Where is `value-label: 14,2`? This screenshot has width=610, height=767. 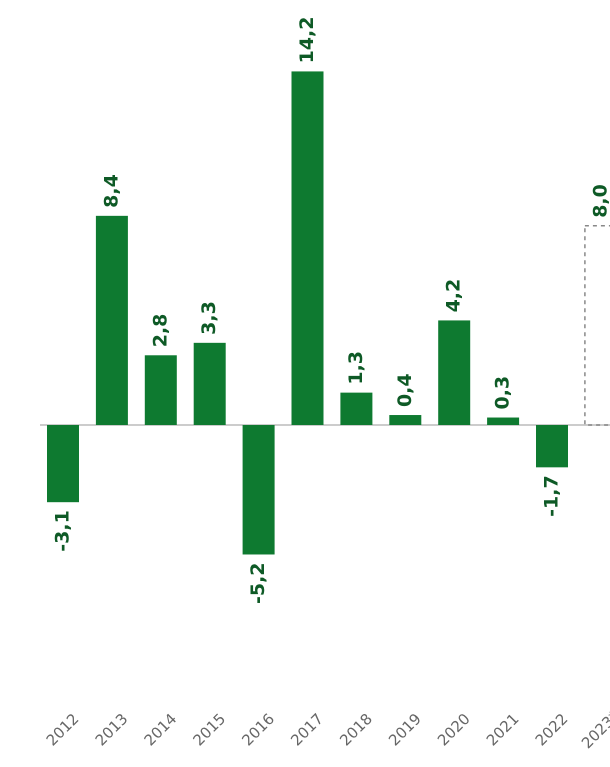
value-label: 14,2 is located at coordinates (307, 40).